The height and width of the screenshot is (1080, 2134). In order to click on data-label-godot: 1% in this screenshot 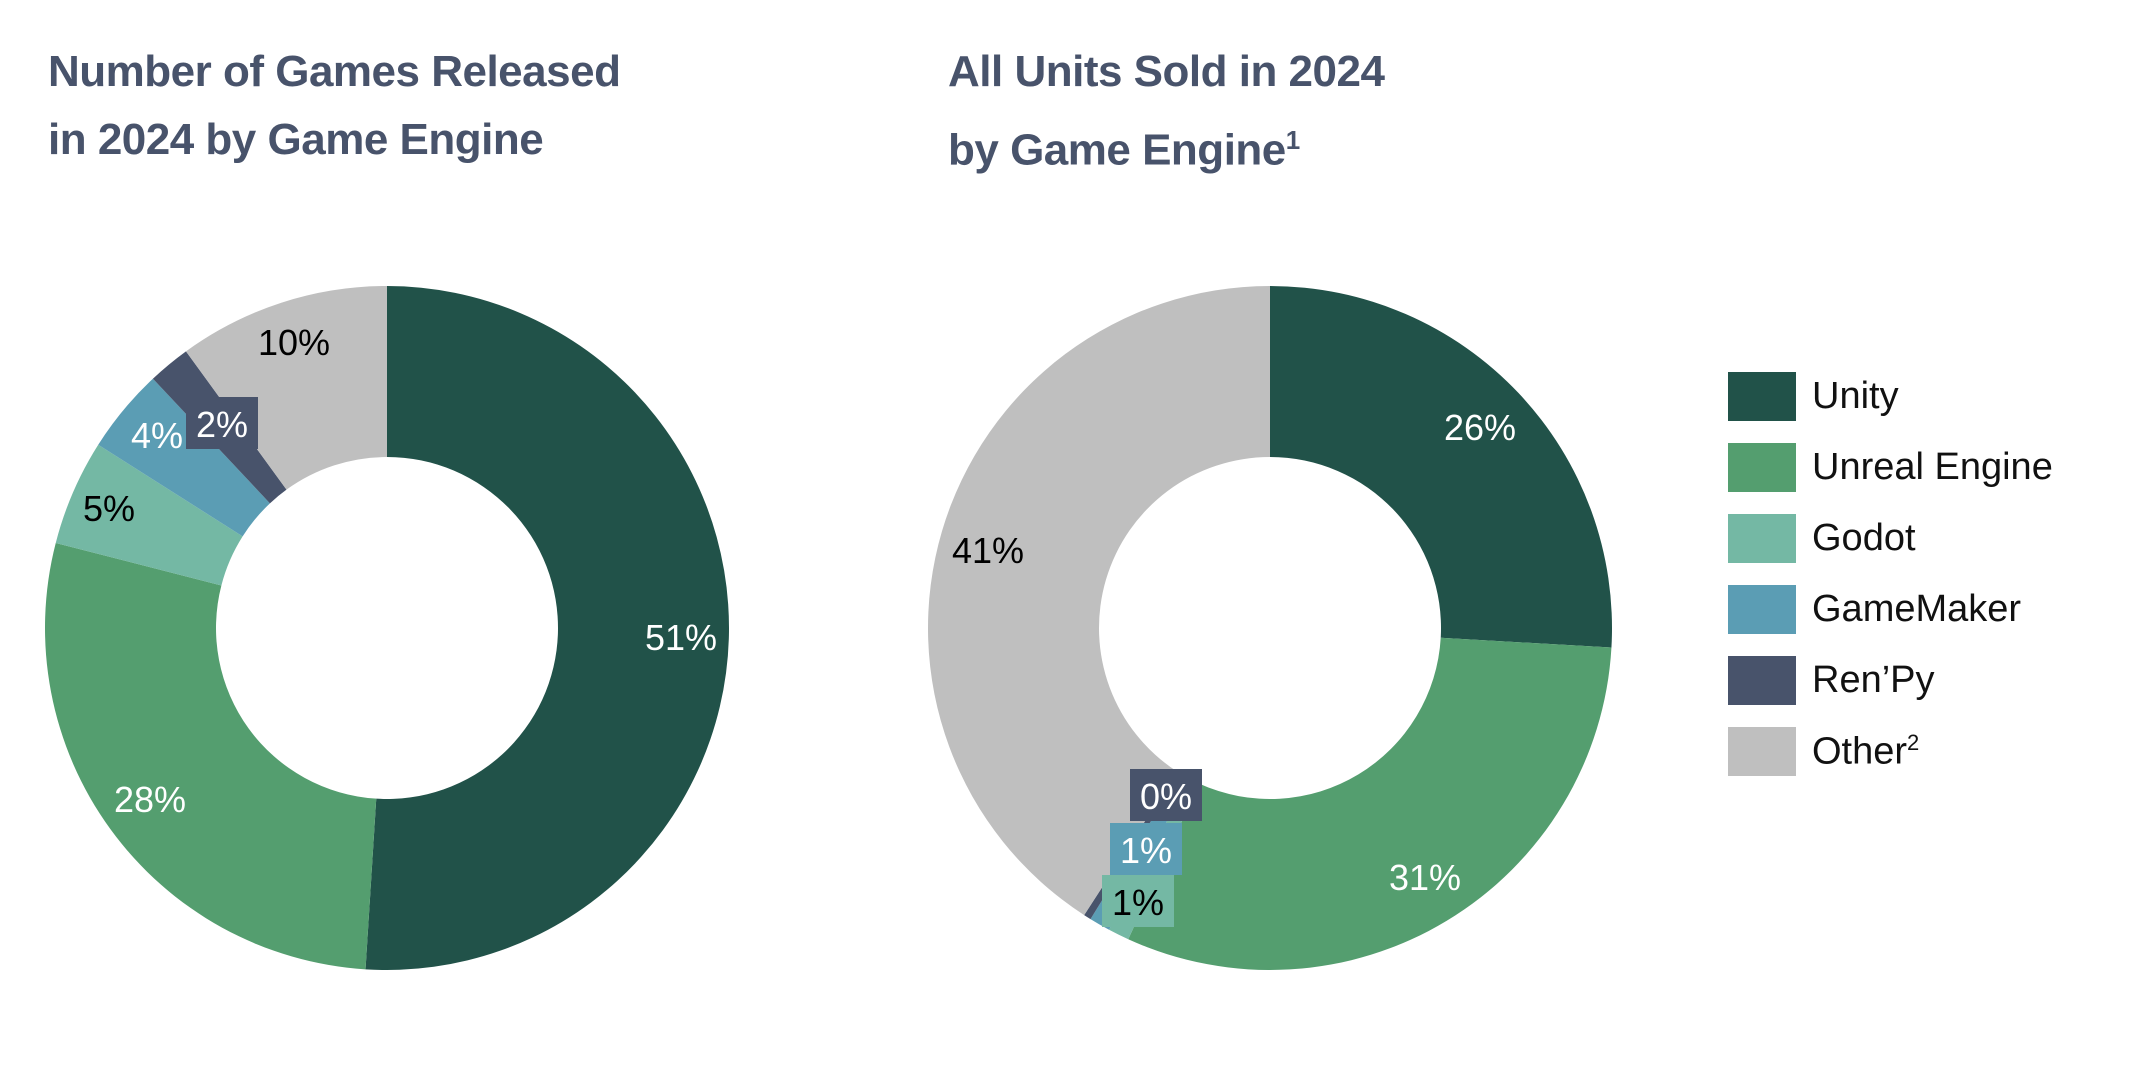, I will do `click(1138, 902)`.